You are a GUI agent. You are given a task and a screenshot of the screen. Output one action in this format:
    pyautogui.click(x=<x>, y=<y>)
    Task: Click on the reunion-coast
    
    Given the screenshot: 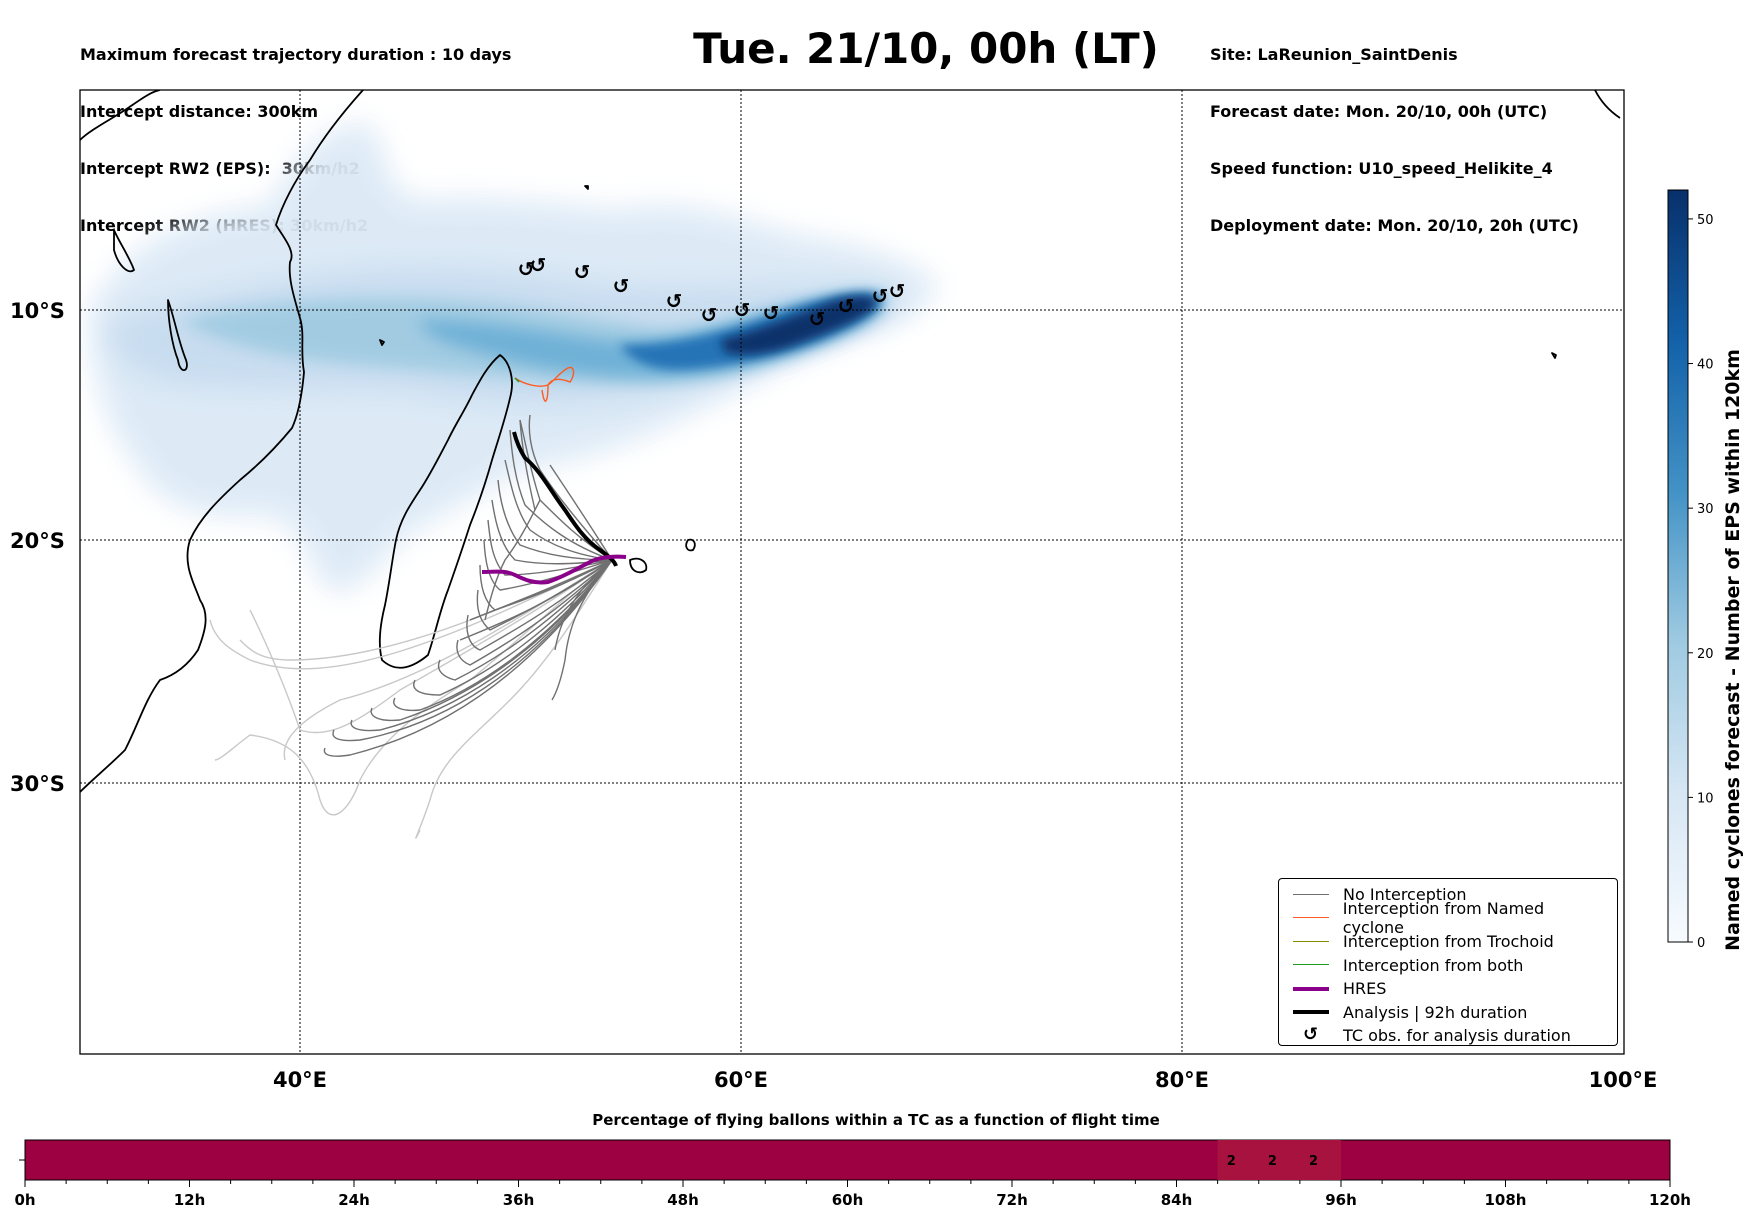 What is the action you would take?
    pyautogui.click(x=638, y=565)
    